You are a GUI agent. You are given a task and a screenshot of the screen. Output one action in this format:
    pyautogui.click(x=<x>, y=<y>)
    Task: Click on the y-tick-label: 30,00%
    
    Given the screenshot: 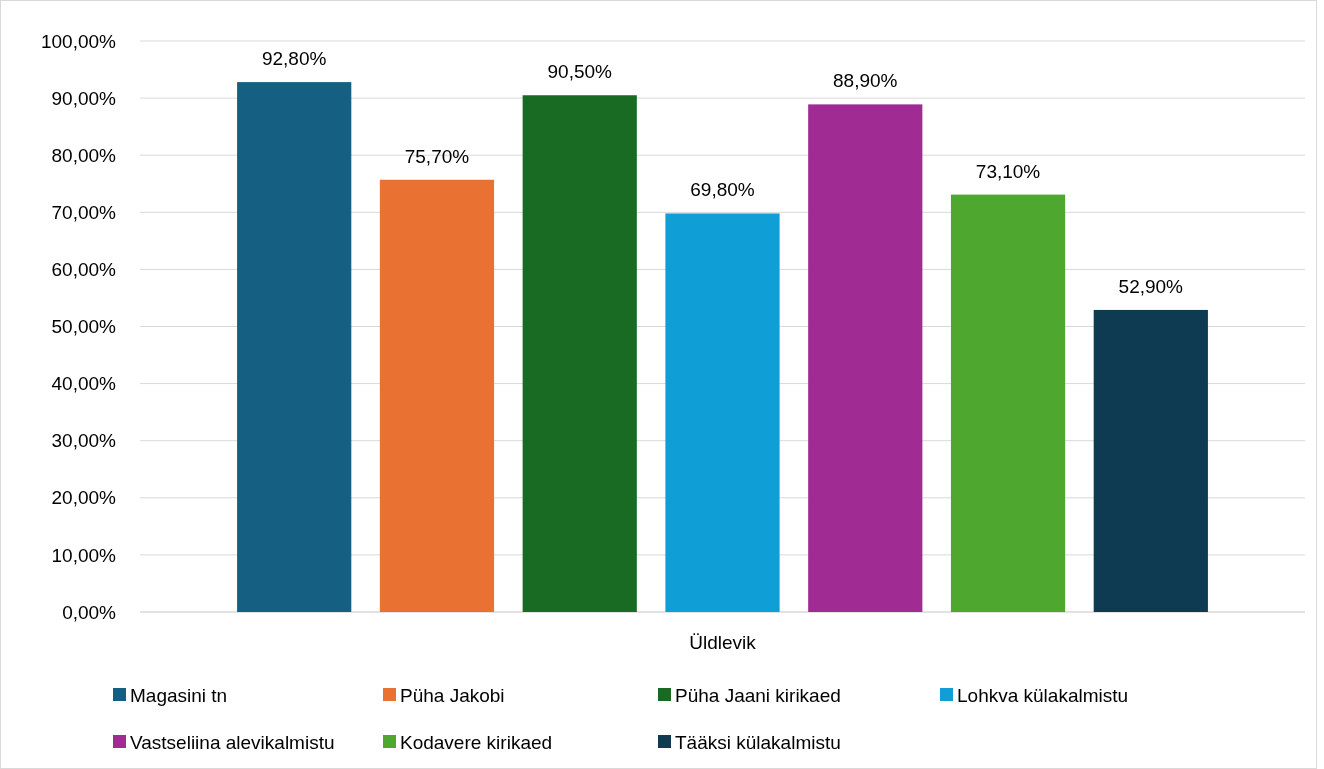 What is the action you would take?
    pyautogui.click(x=84, y=441)
    